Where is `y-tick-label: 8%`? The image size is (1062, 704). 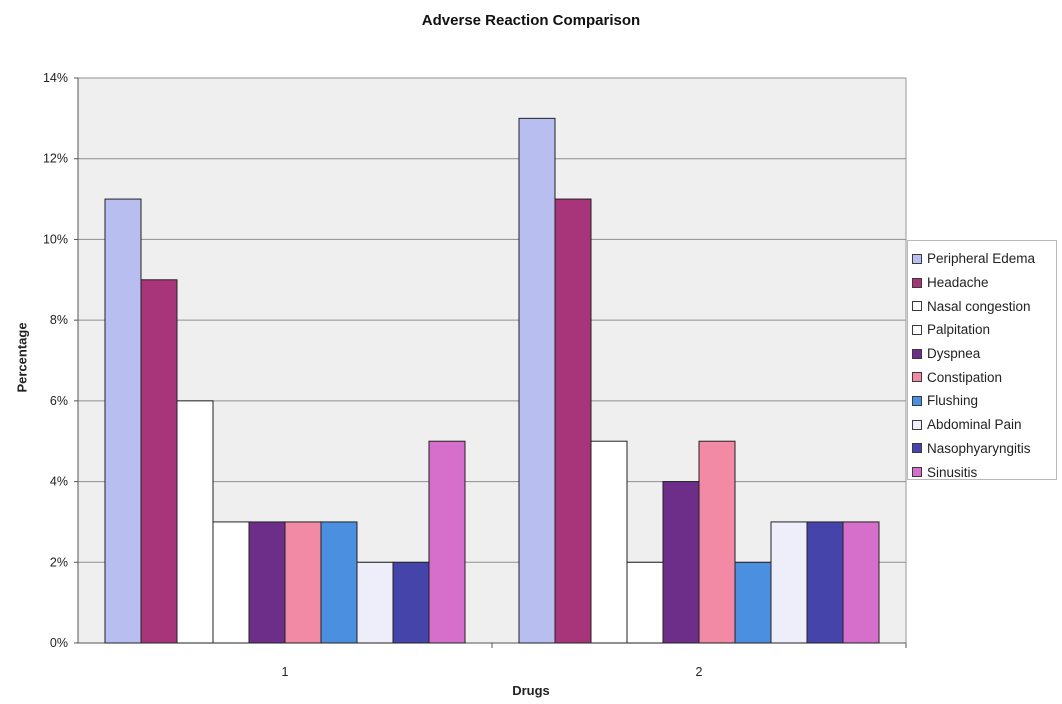 y-tick-label: 8% is located at coordinates (59, 320).